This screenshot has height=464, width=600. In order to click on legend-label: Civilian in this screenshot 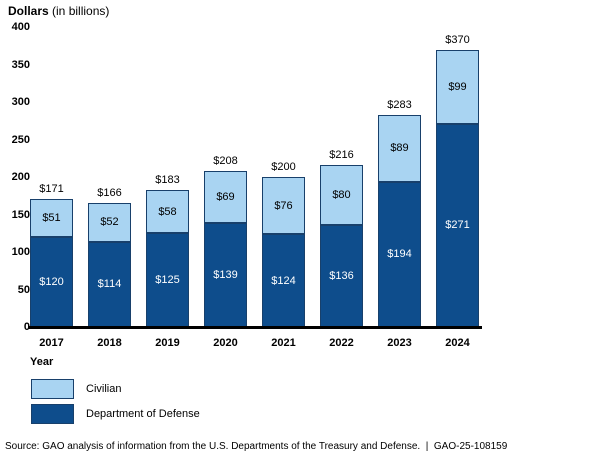, I will do `click(104, 389)`.